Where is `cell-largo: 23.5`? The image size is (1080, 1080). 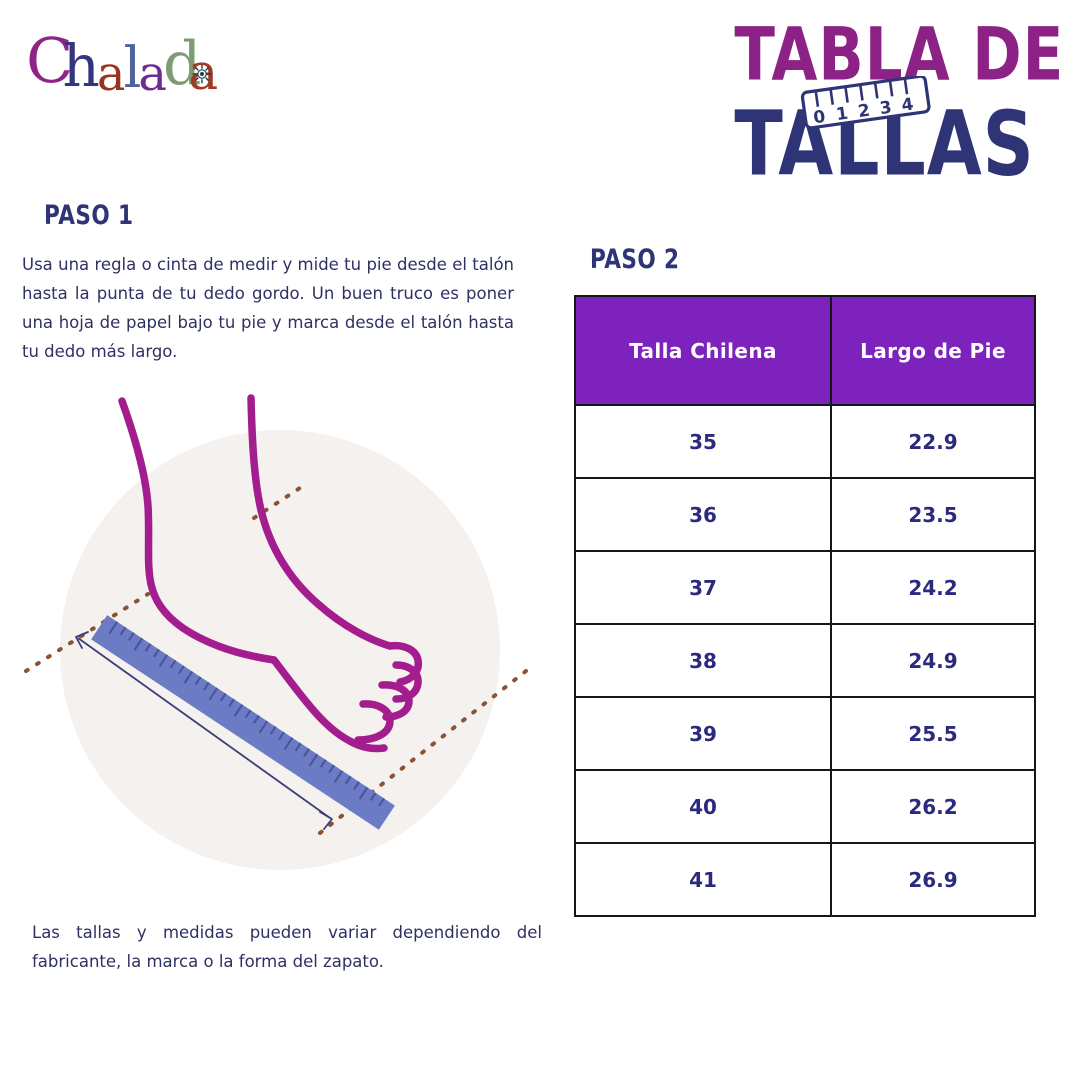 cell-largo: 23.5 is located at coordinates (933, 514).